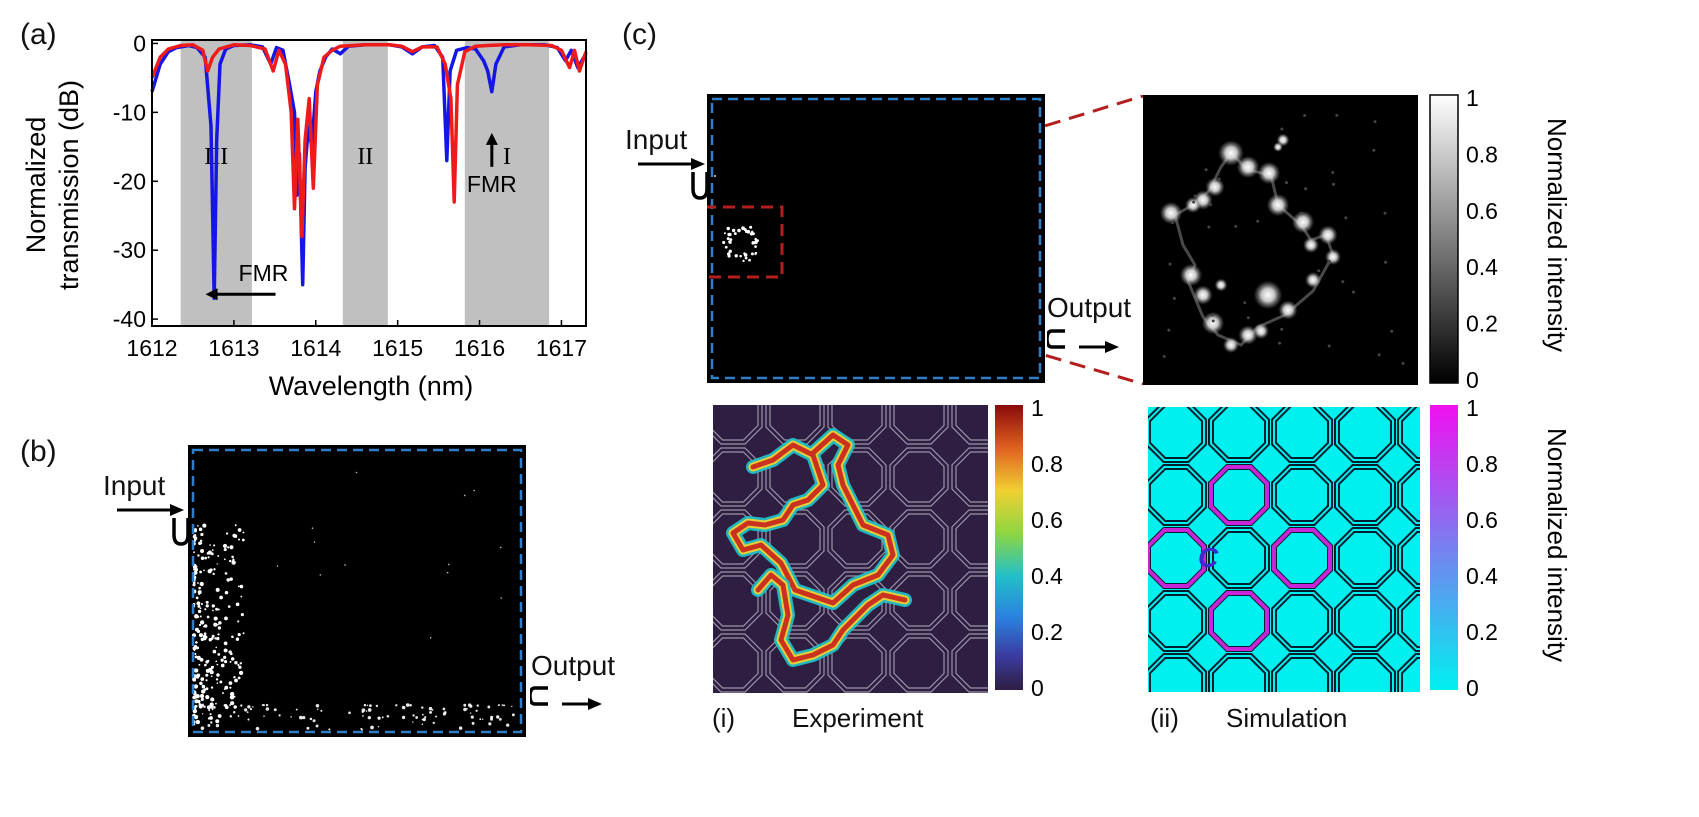 The width and height of the screenshot is (1699, 817). Describe the element at coordinates (233, 348) in the screenshot. I see `x-tick-label: 1613` at that location.